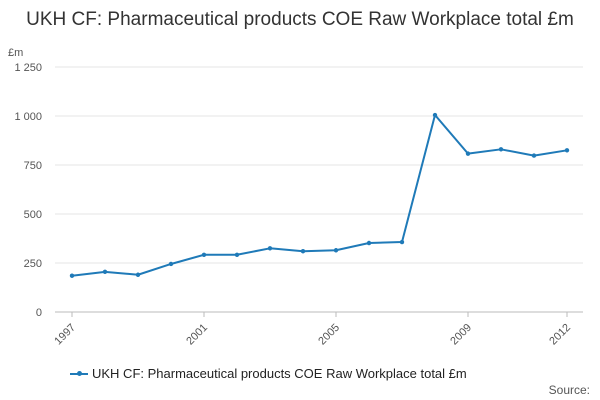 The image size is (600, 400). Describe the element at coordinates (560, 335) in the screenshot. I see `x-tick-label: 2012` at that location.